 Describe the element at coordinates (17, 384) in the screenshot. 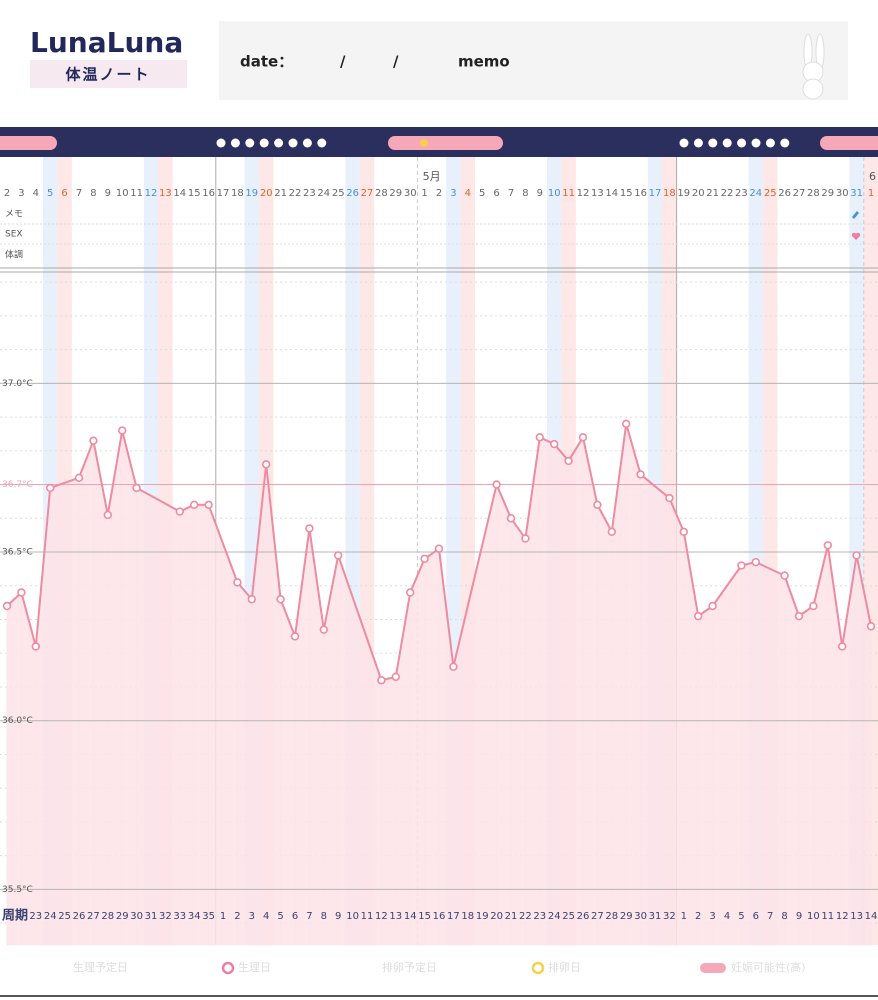

I see `y-tick-label: 37.0°C` at that location.